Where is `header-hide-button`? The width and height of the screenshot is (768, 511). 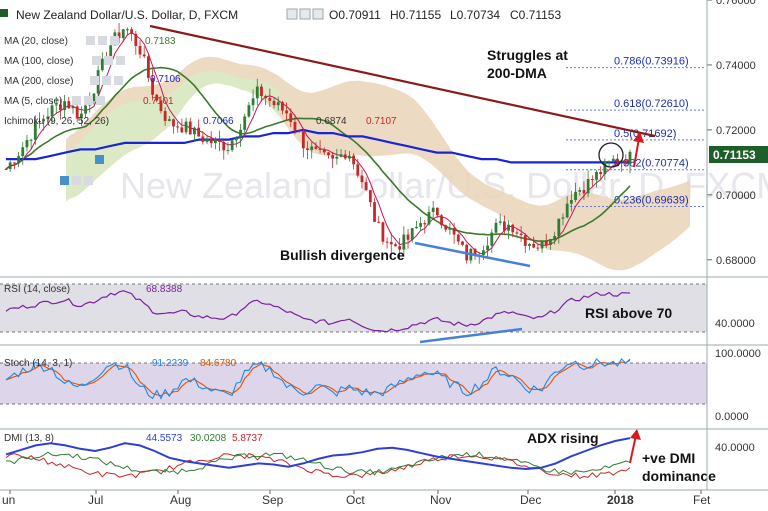
header-hide-button is located at coordinates (305, 14).